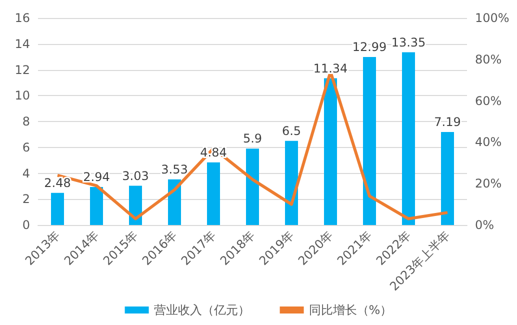 This screenshot has width=517, height=325. What do you see at coordinates (447, 121) in the screenshot?
I see `data-label: 7.19` at bounding box center [447, 121].